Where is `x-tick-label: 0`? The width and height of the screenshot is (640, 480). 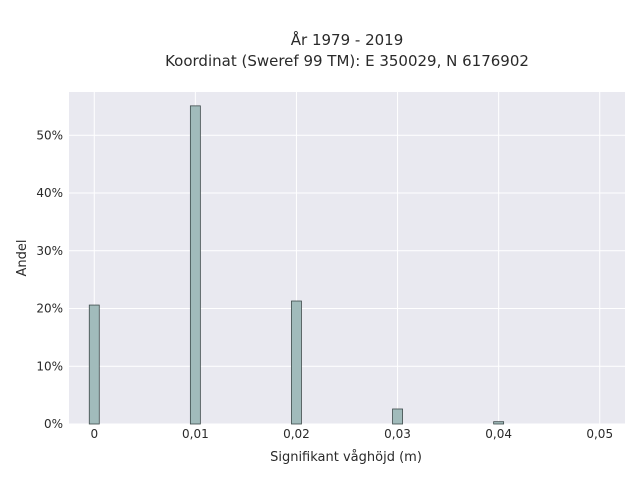 x-tick-label: 0 is located at coordinates (94, 434).